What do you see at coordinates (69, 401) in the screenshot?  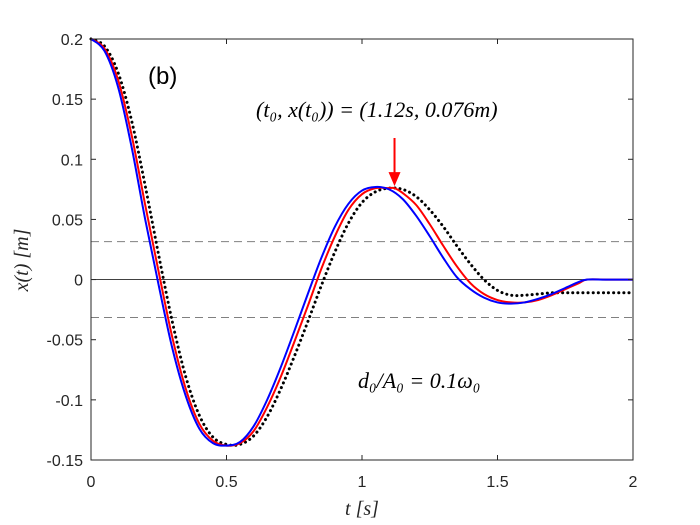 I see `y-tick-label: -0.1` at bounding box center [69, 401].